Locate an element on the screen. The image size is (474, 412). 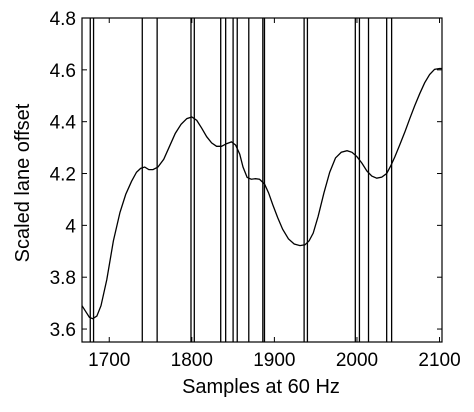
x-tick-label: 2000 is located at coordinates (357, 360).